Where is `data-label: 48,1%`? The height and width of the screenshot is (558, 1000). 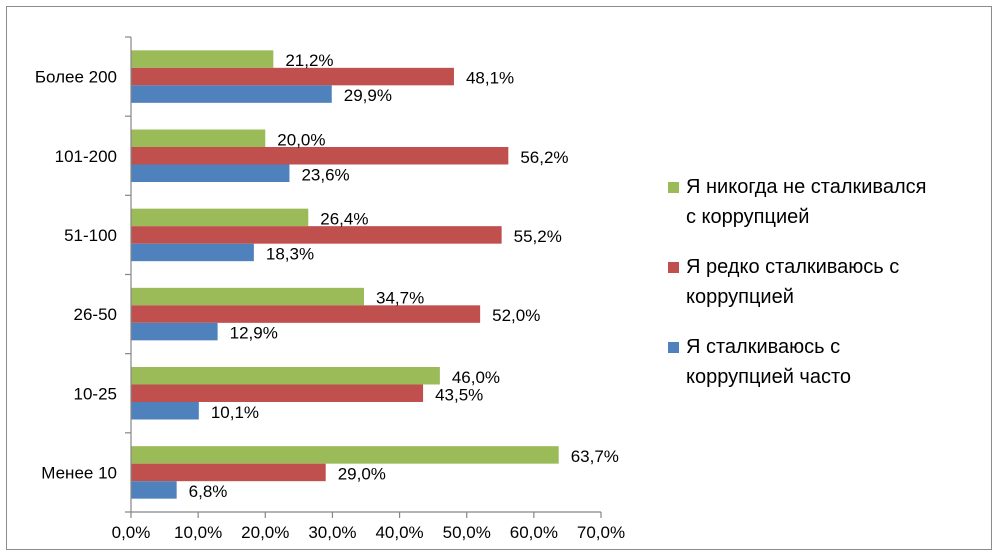 data-label: 48,1% is located at coordinates (490, 78).